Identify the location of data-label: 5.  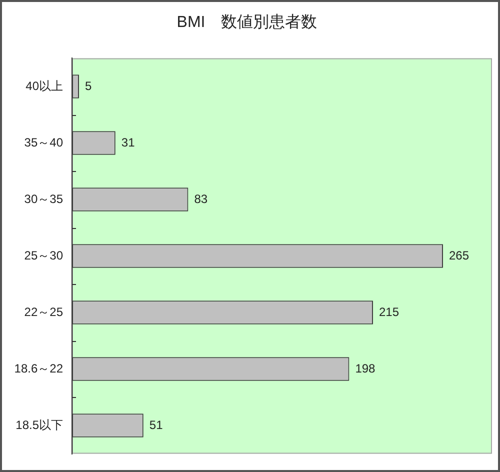
(88, 85).